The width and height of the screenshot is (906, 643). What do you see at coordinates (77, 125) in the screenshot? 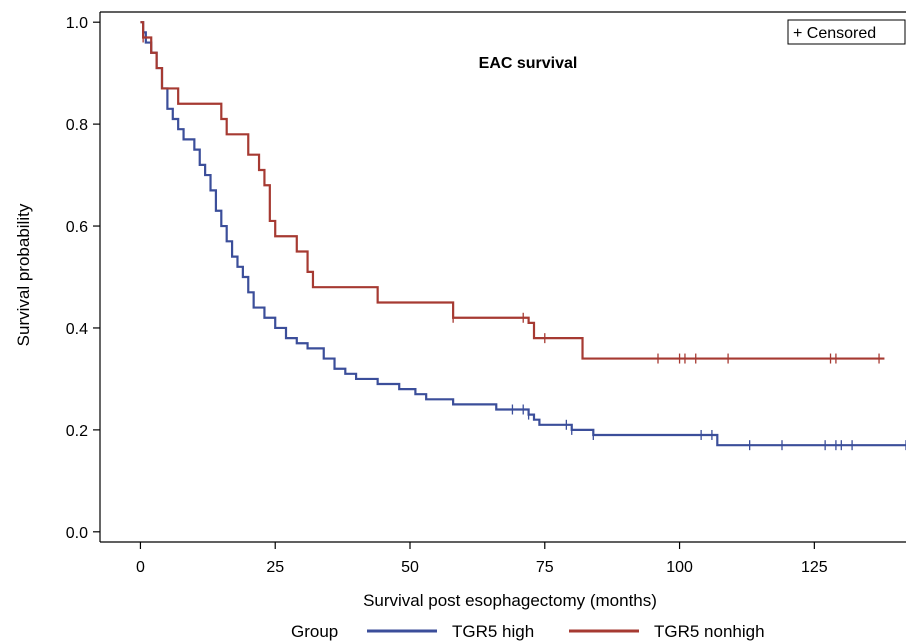
I see `y-tick-label: 0.8` at bounding box center [77, 125].